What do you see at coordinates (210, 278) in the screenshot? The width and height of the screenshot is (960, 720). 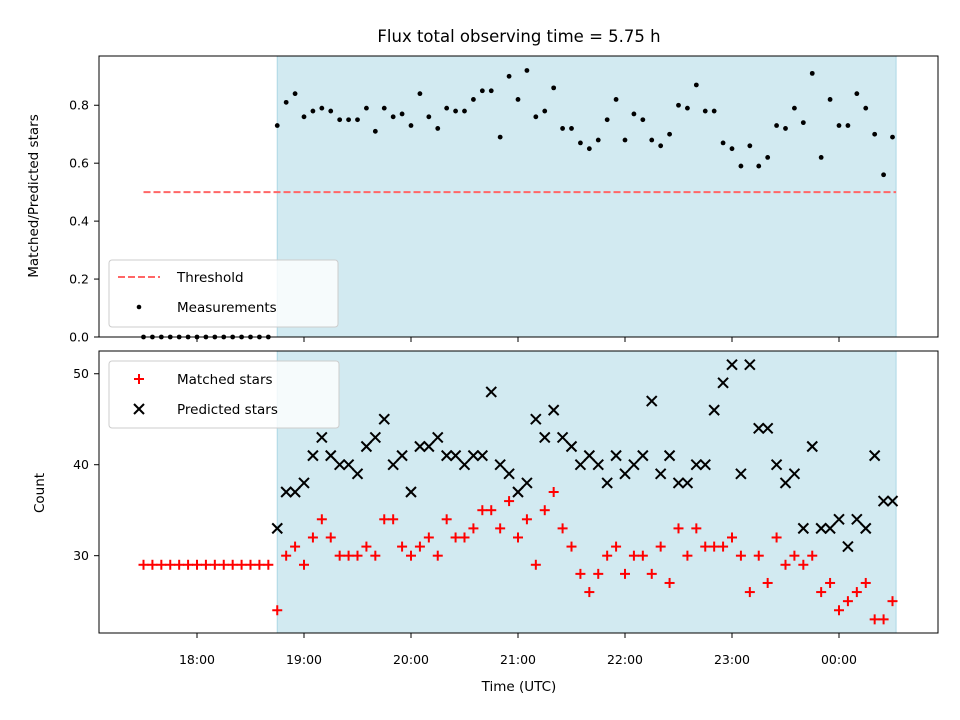 I see `threshold-legend-label: Threshold` at bounding box center [210, 278].